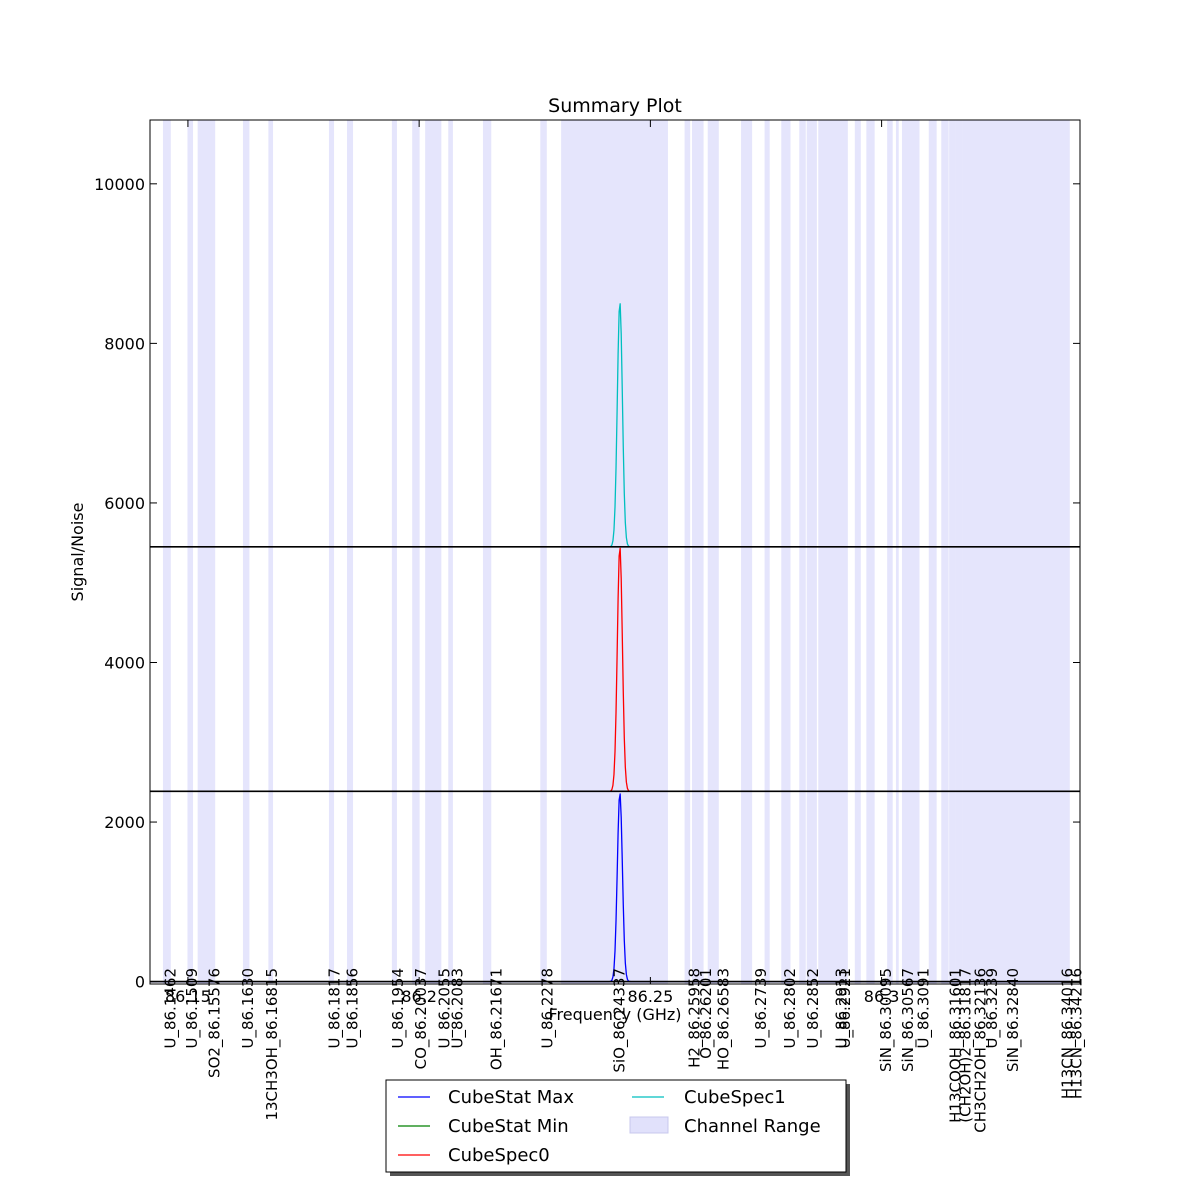 The image size is (1200, 1200). What do you see at coordinates (124, 822) in the screenshot?
I see `y-tick-label: 2000` at bounding box center [124, 822].